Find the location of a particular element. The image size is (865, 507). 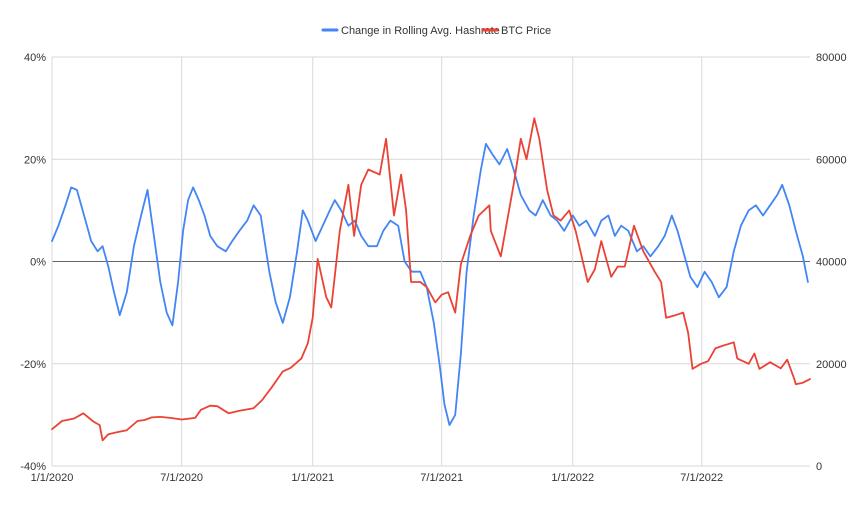

y-right-tick-label: 40000 is located at coordinates (831, 263).